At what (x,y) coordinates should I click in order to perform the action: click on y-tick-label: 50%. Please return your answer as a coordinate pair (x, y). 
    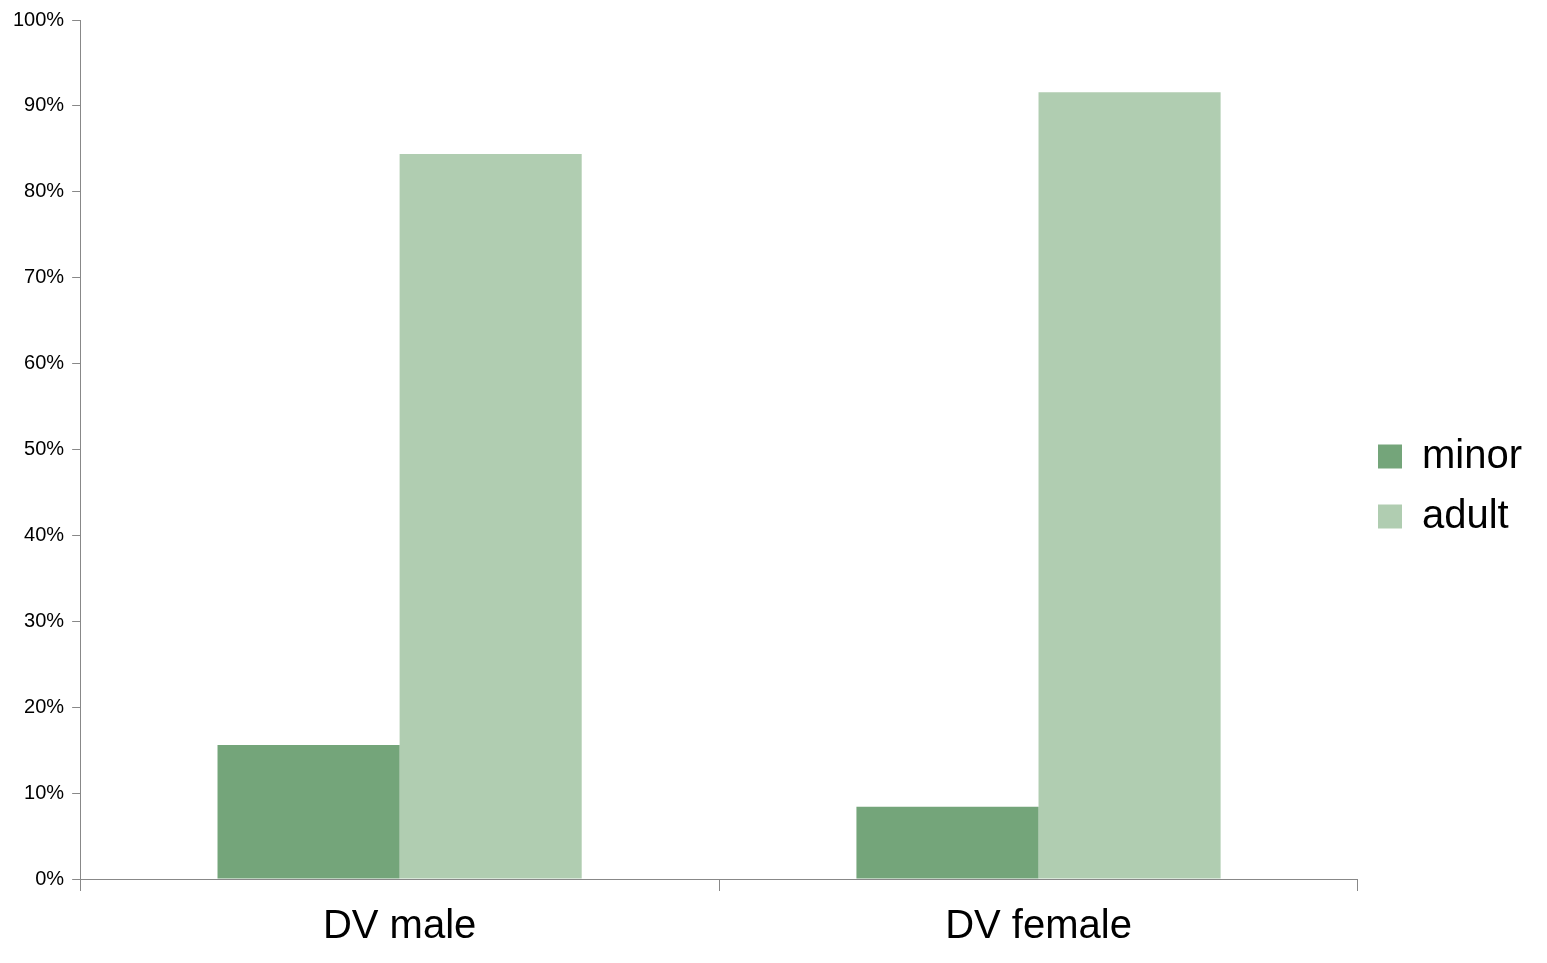
    Looking at the image, I should click on (44, 448).